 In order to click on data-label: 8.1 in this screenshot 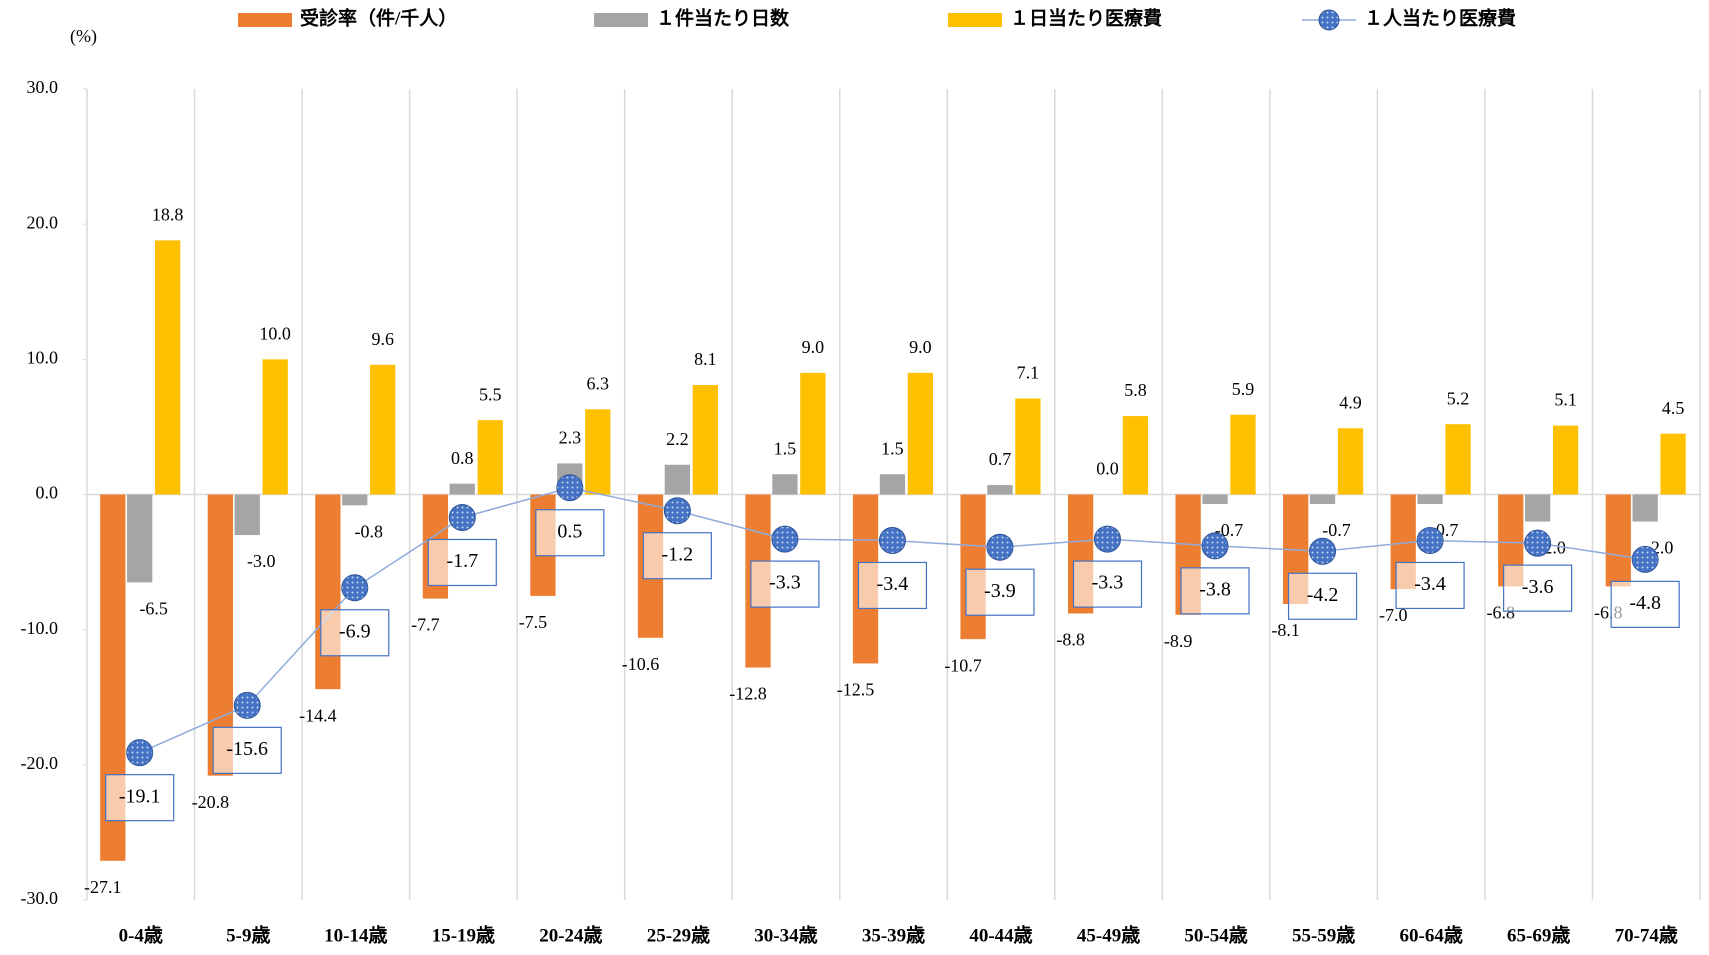, I will do `click(705, 359)`.